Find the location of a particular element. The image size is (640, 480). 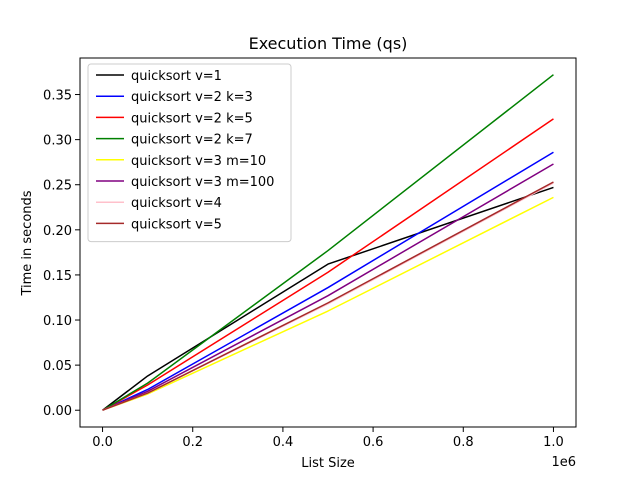

y-tick-label: 0.25 is located at coordinates (57, 186).